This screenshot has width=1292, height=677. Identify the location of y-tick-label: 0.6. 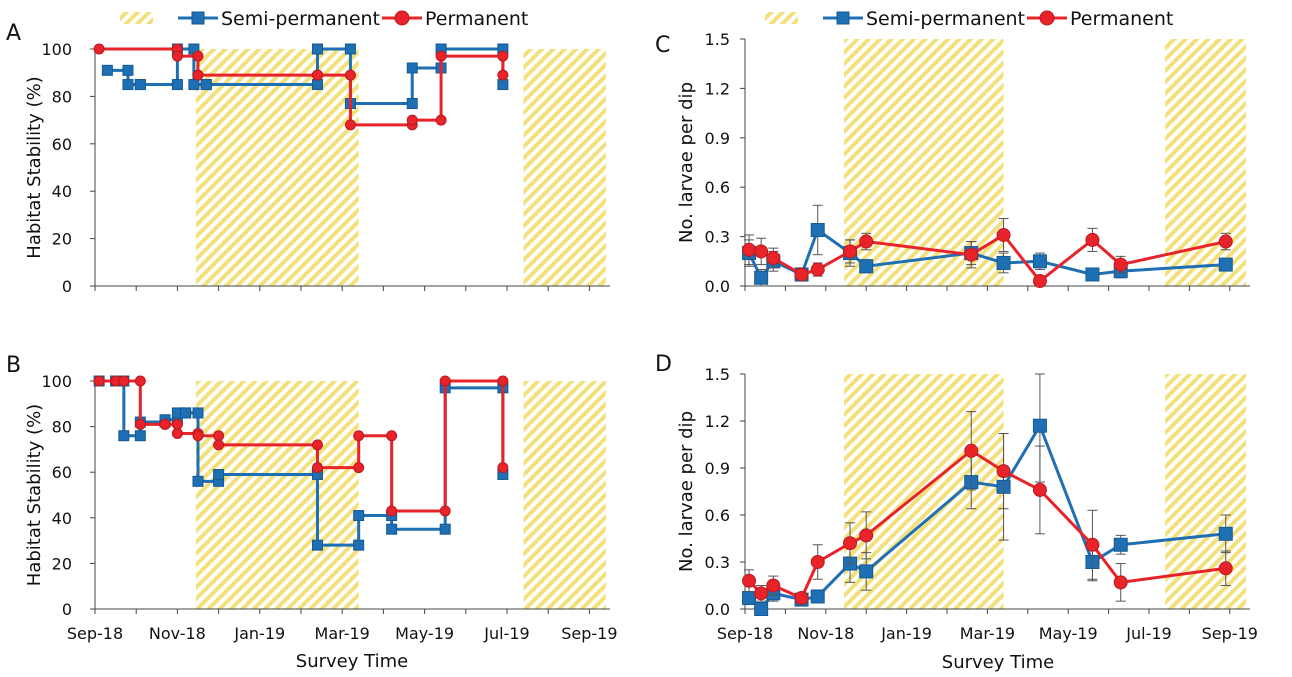
(717, 515).